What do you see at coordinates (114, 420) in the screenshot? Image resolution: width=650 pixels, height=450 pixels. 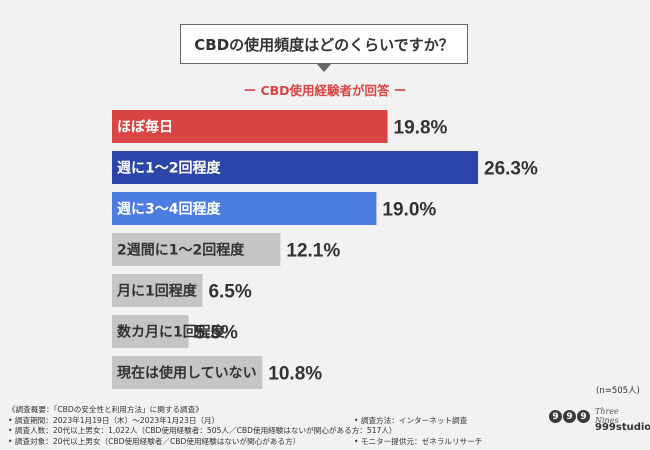 I see `footnote-period: • 調査期間：2023年1月19日（木）〜2023年1月23日（月）` at bounding box center [114, 420].